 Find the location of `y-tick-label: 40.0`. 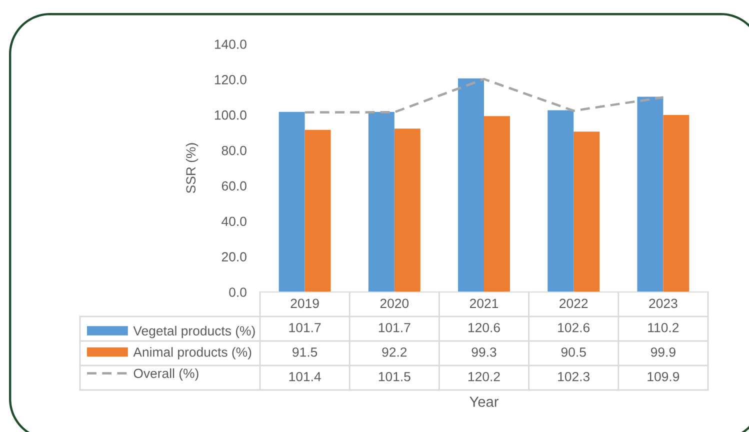

y-tick-label: 40.0 is located at coordinates (234, 221).